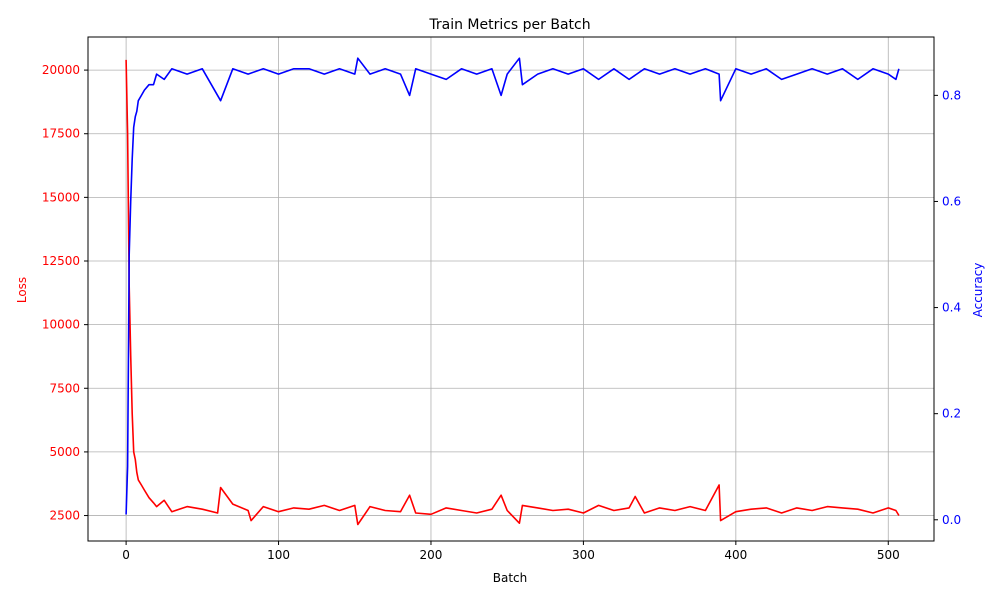 This screenshot has width=1000, height=600. What do you see at coordinates (978, 290) in the screenshot?
I see `right-axis-title: Accuracy` at bounding box center [978, 290].